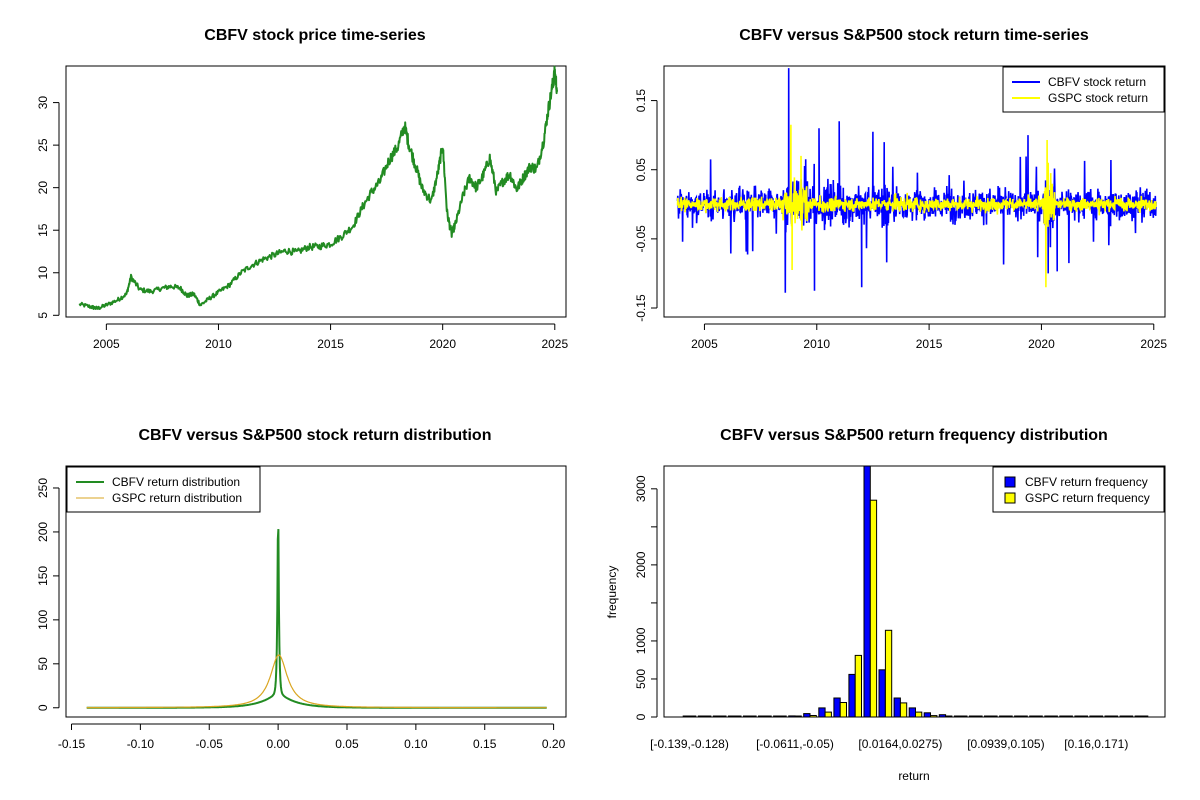  I want to click on y-tick-label: 3000, so click(641, 488).